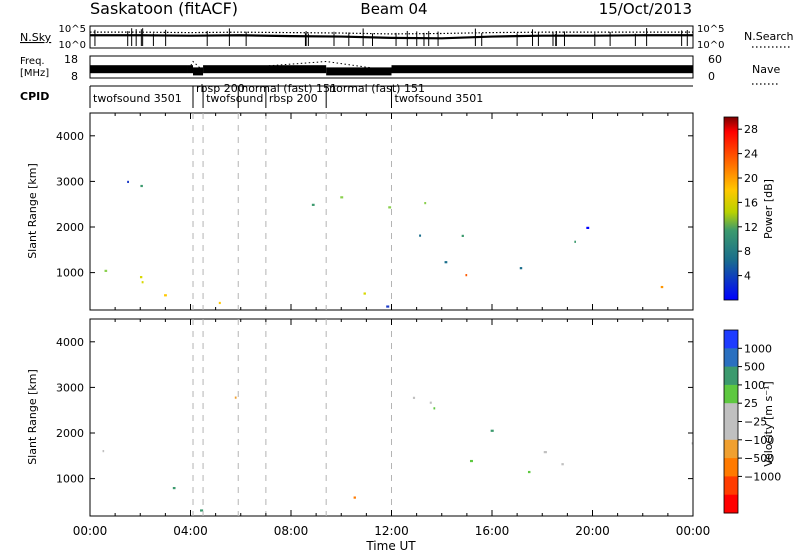 Image resolution: width=800 pixels, height=554 pixels. I want to click on velocity-colorbar-tick-label: −500, so click(759, 458).